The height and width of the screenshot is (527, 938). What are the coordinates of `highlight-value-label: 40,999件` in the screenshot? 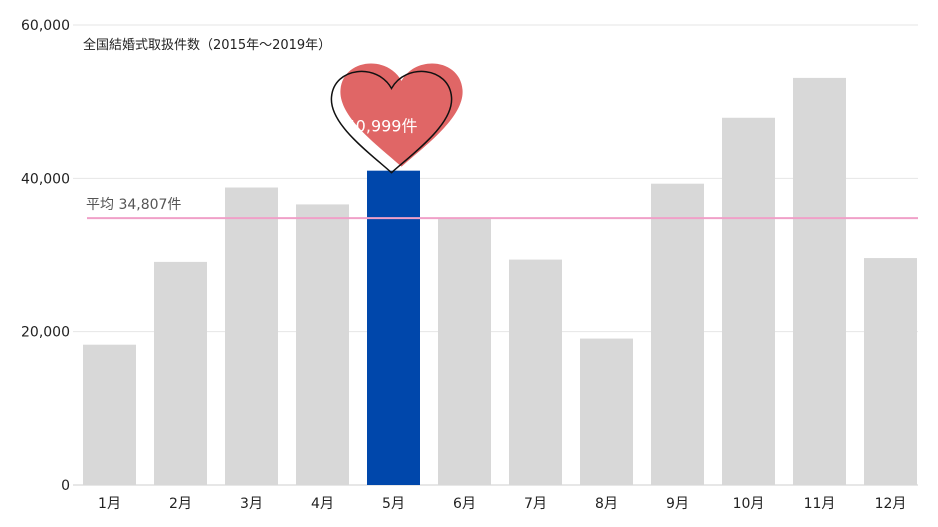 It's located at (382, 126).